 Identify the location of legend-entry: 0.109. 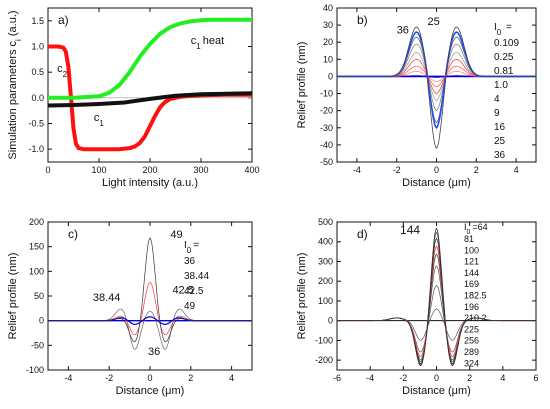
(506, 43).